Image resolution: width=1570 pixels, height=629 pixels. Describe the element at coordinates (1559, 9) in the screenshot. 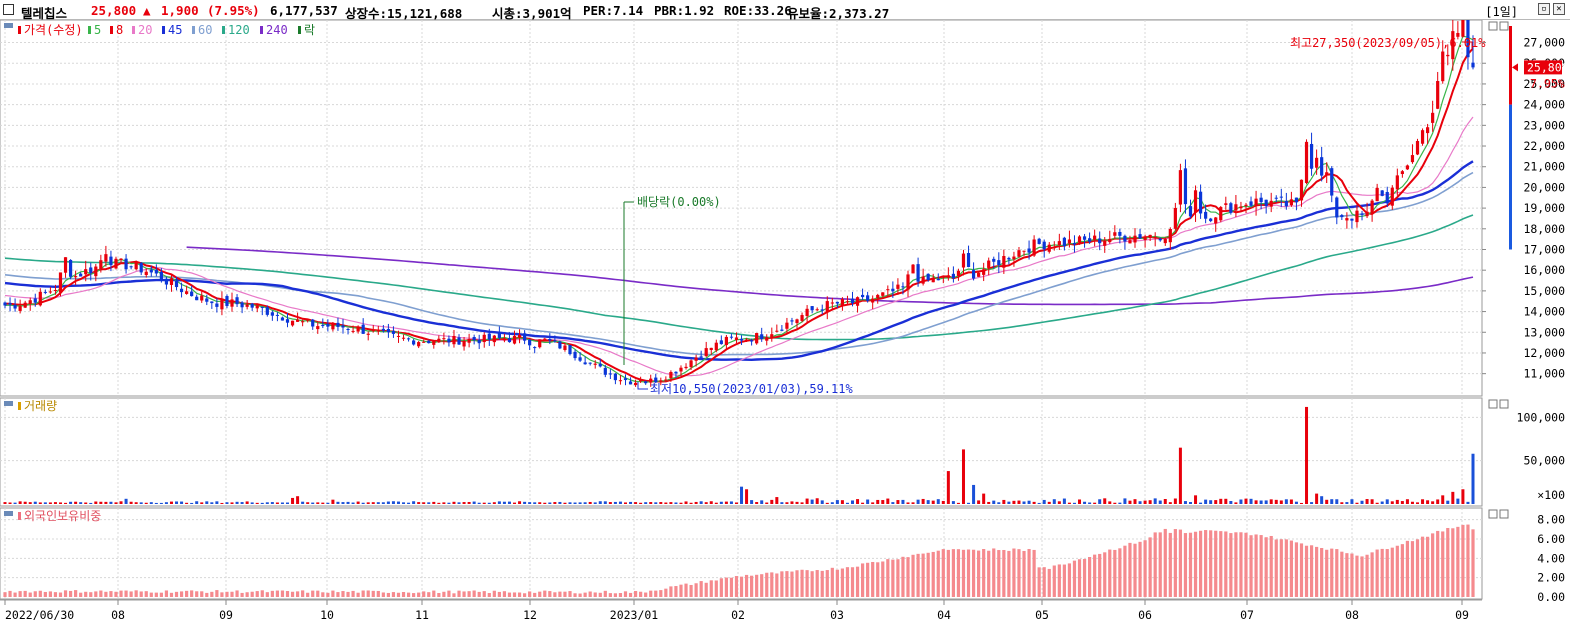

I see `close-icon: ✕` at that location.